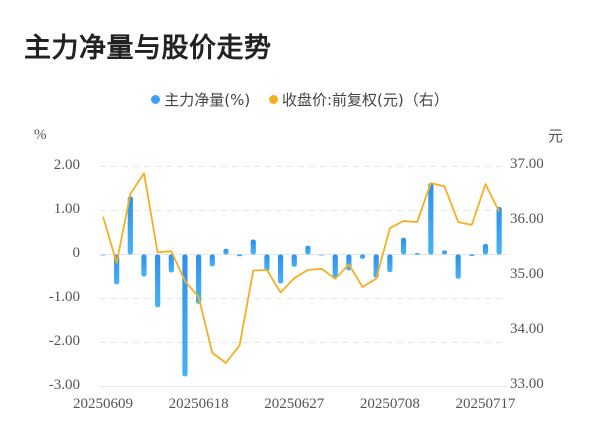 Image resolution: width=600 pixels, height=446 pixels. Describe the element at coordinates (66, 164) in the screenshot. I see `left-axis-tick: 2.00` at that location.